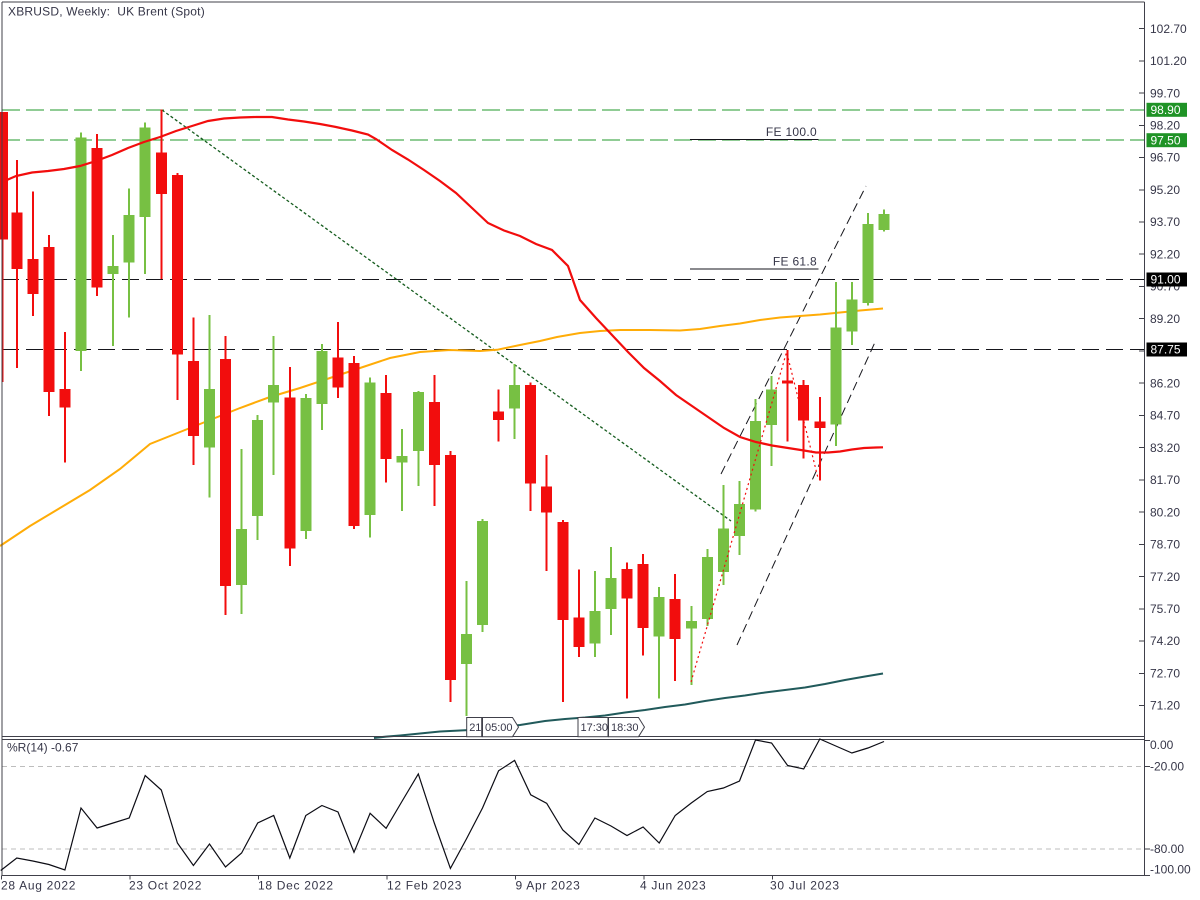  Describe the element at coordinates (1165, 222) in the screenshot. I see `svg-text: 93.70` at that location.